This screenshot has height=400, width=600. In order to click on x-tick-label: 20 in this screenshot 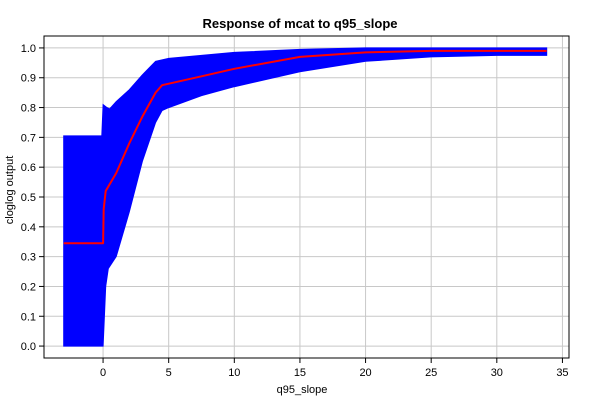, I will do `click(365, 373)`.